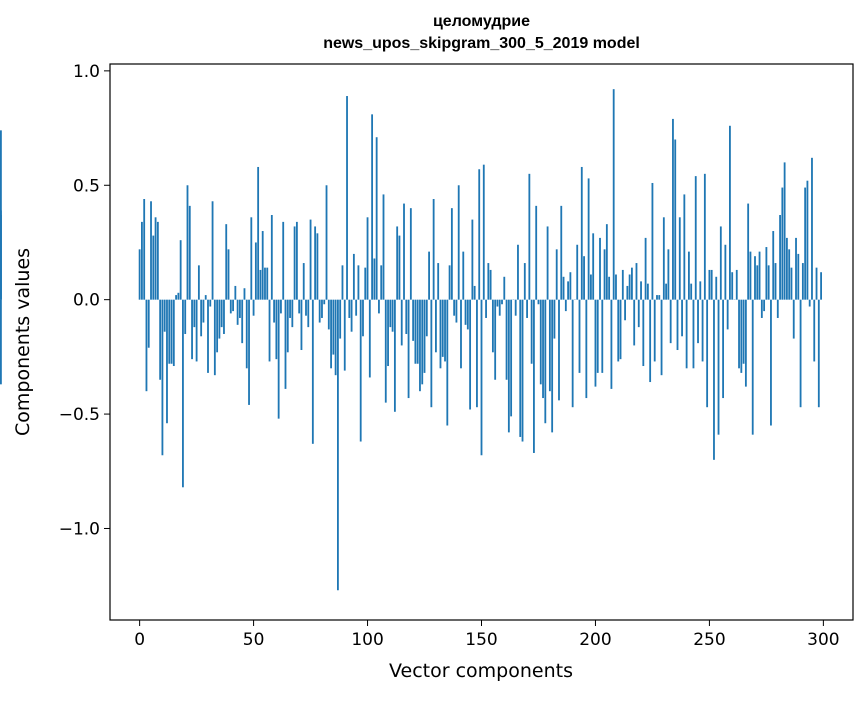 Image resolution: width=867 pixels, height=701 pixels. What do you see at coordinates (86, 301) in the screenshot?
I see `y-tick-label: 0.0` at bounding box center [86, 301].